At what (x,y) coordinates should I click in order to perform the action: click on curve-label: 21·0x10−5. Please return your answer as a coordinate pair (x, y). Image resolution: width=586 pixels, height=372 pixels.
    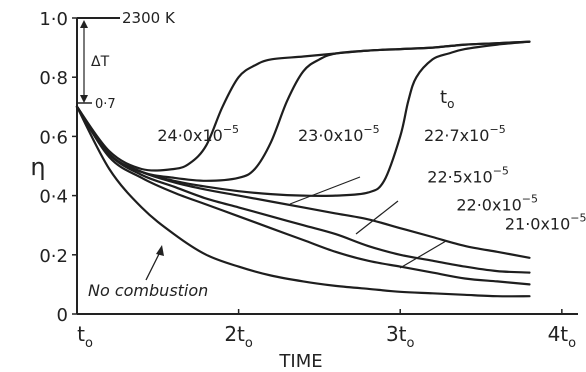
    Looking at the image, I should click on (545, 223).